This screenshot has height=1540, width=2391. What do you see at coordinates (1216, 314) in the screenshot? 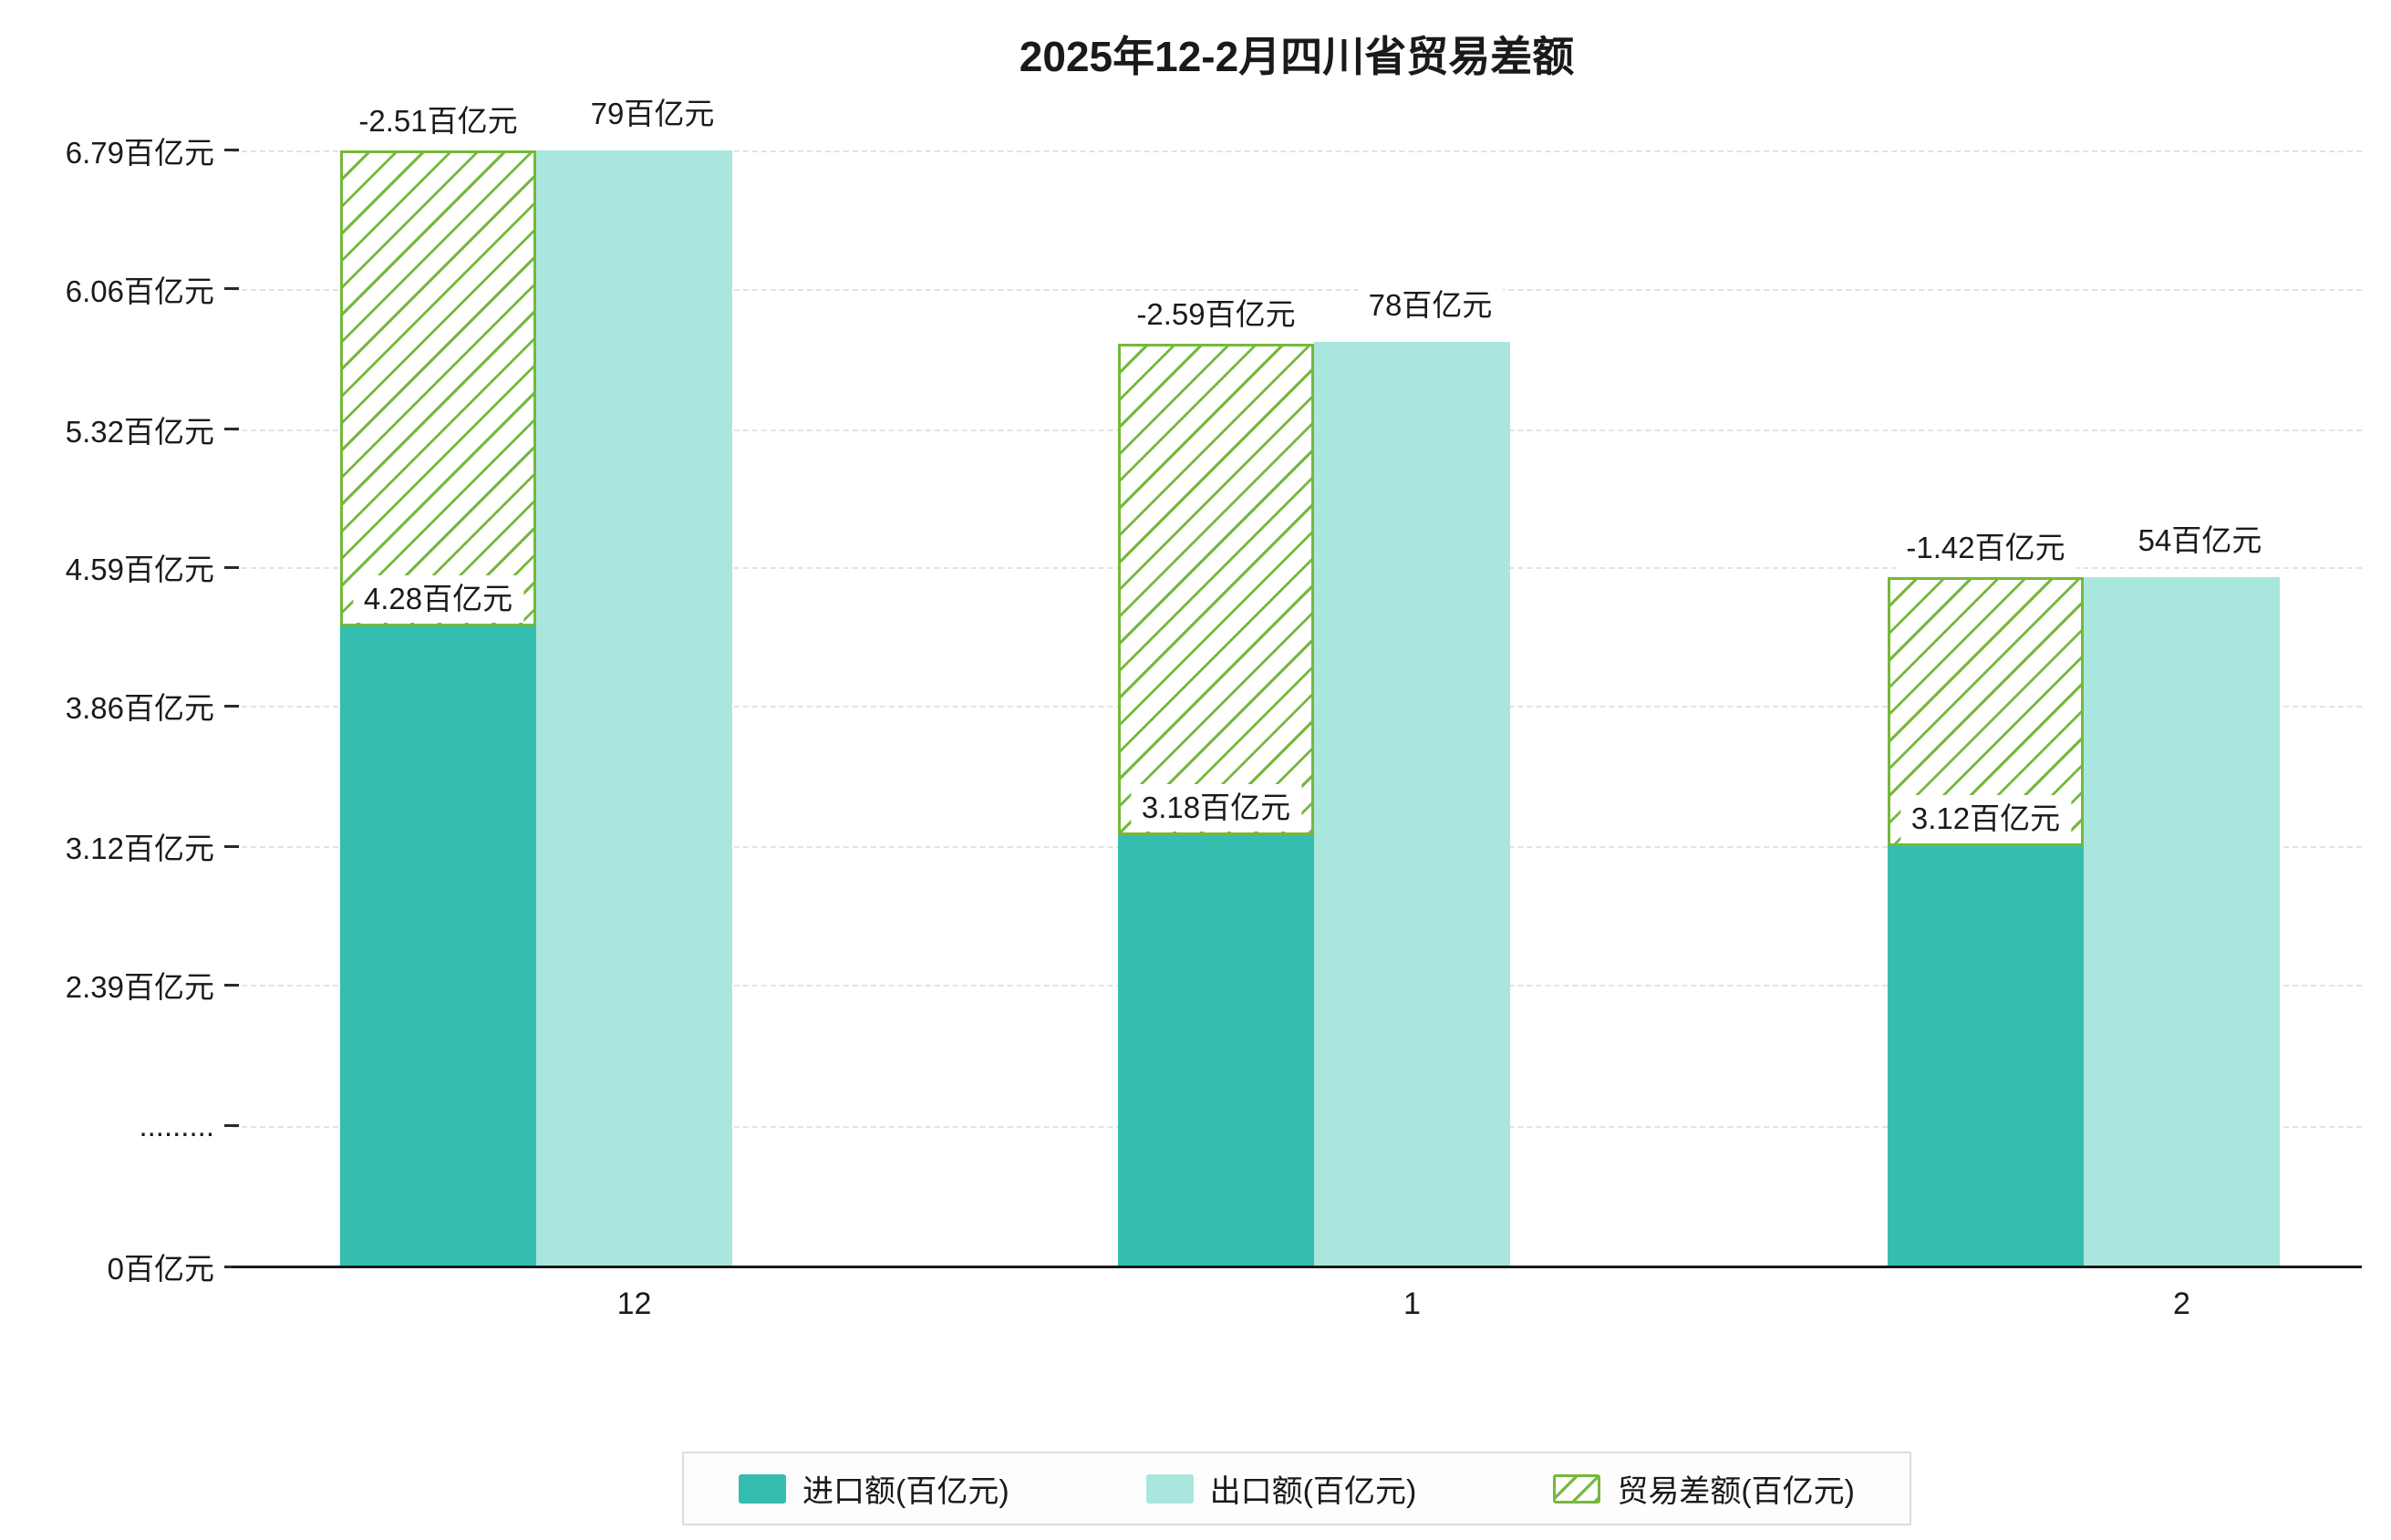
I see `trade-balance-value-label: -2.59百亿元` at bounding box center [1216, 314].